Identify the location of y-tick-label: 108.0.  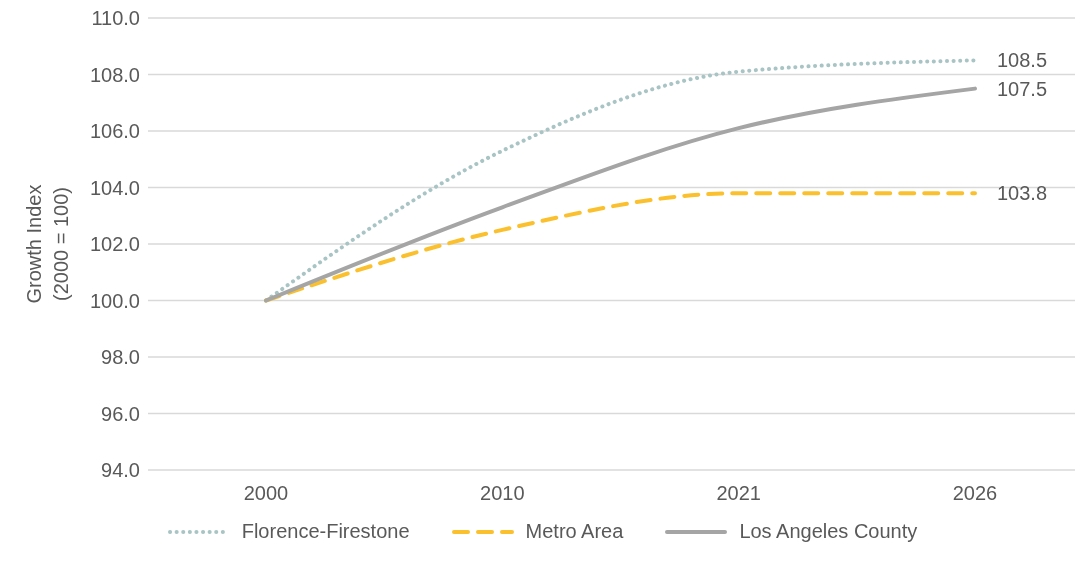
(114, 74).